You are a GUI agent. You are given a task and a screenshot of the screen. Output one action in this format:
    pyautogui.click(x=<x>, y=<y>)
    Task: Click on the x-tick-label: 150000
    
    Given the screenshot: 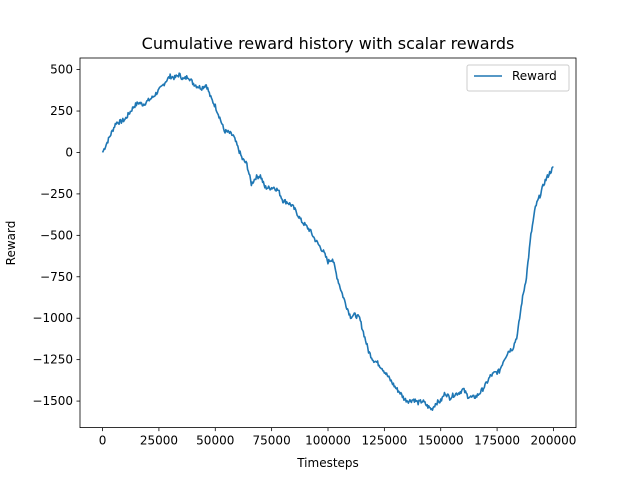 What is the action you would take?
    pyautogui.click(x=441, y=441)
    